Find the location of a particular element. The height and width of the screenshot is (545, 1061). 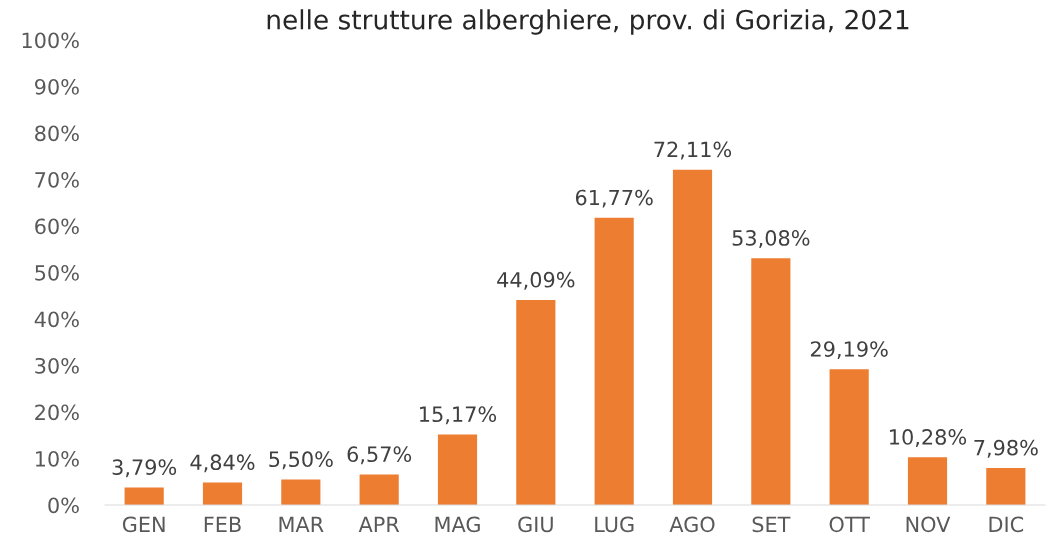

y-tick-label: 10% is located at coordinates (57, 458).